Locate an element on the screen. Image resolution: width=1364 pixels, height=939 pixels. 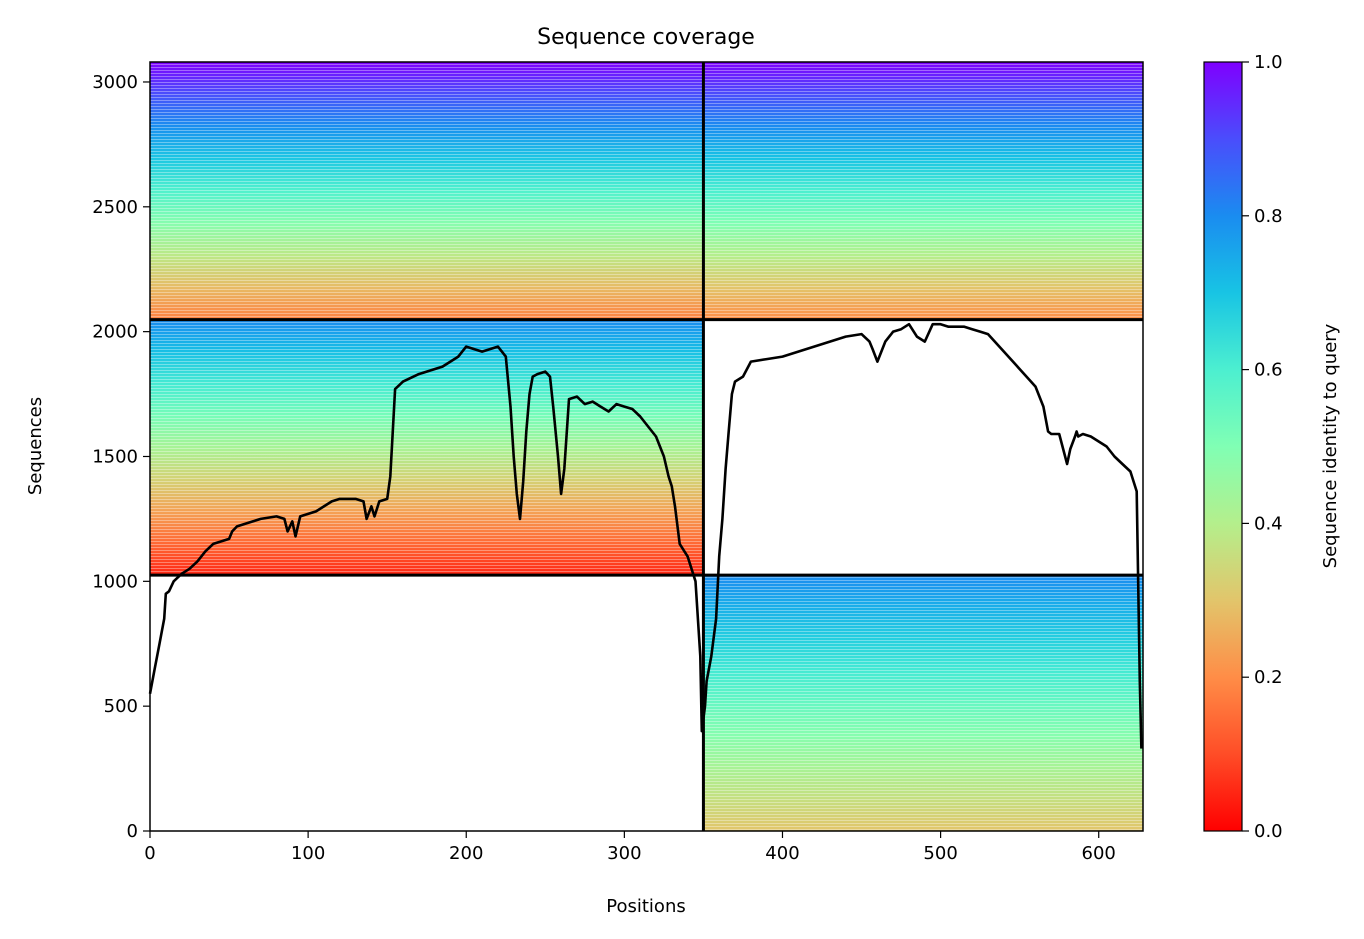
y-tick-label: 3000 is located at coordinates (115, 82).